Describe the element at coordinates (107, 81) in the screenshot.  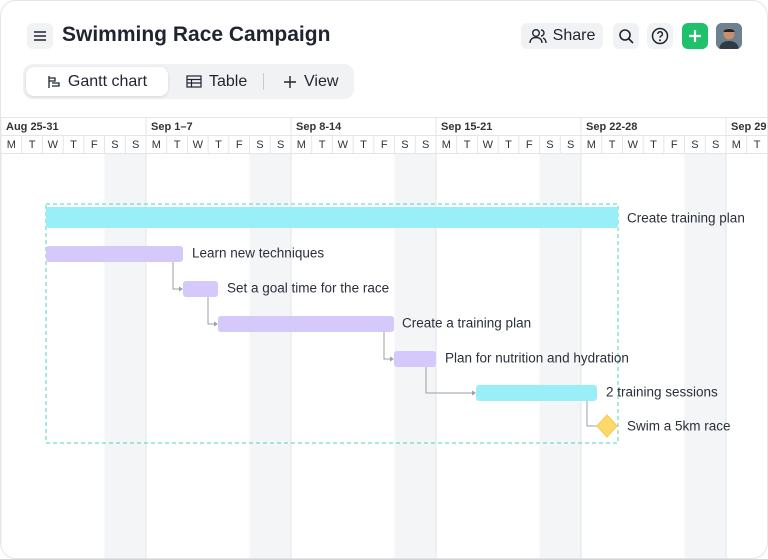
I see `tab-label: Gantt chart` at that location.